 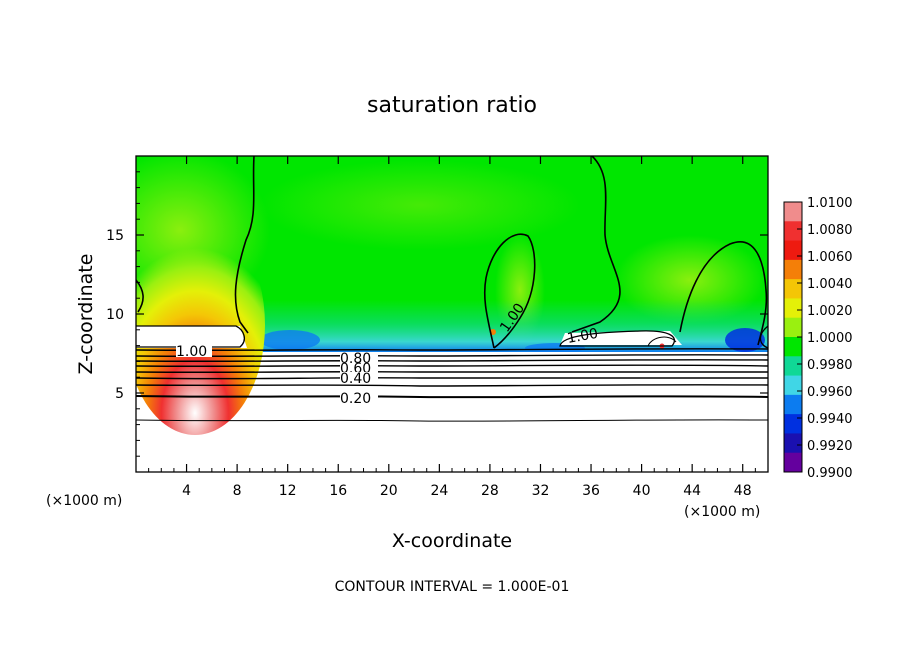 I want to click on x-tick-label: 28, so click(x=490, y=491).